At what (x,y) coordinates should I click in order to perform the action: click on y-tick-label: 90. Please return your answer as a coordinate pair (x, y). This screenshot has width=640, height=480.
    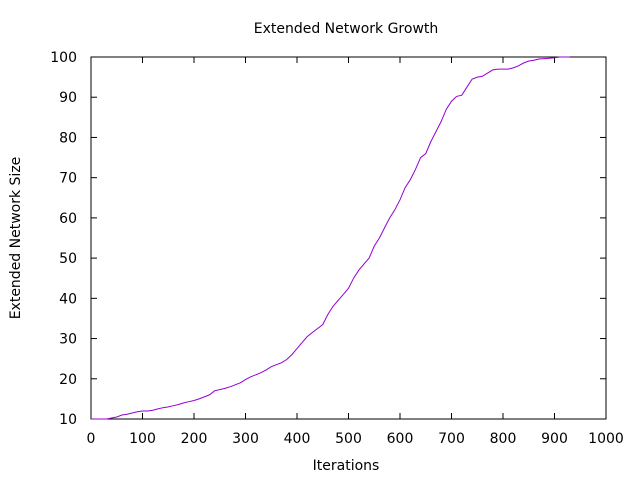
    Looking at the image, I should click on (68, 98).